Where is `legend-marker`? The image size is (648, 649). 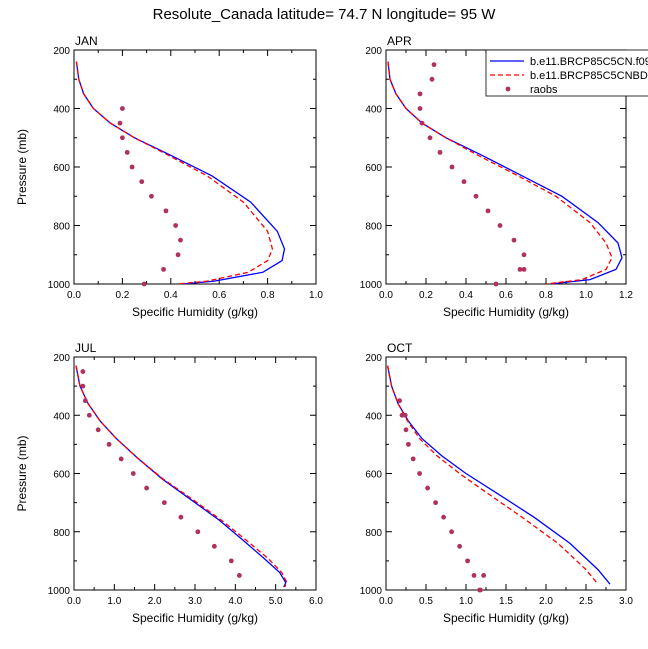
legend-marker is located at coordinates (508, 89).